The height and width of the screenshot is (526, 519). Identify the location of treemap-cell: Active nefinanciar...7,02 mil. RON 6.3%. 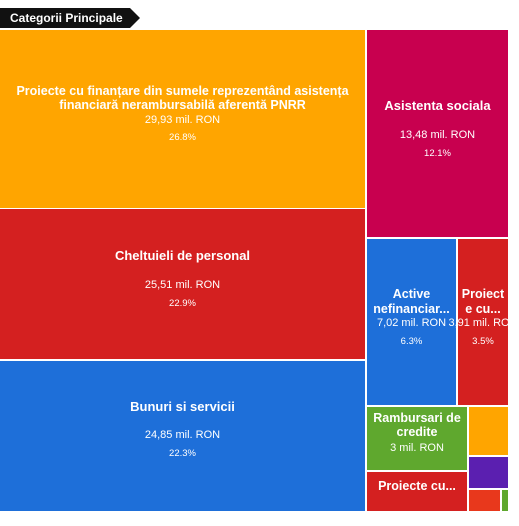
(411, 322).